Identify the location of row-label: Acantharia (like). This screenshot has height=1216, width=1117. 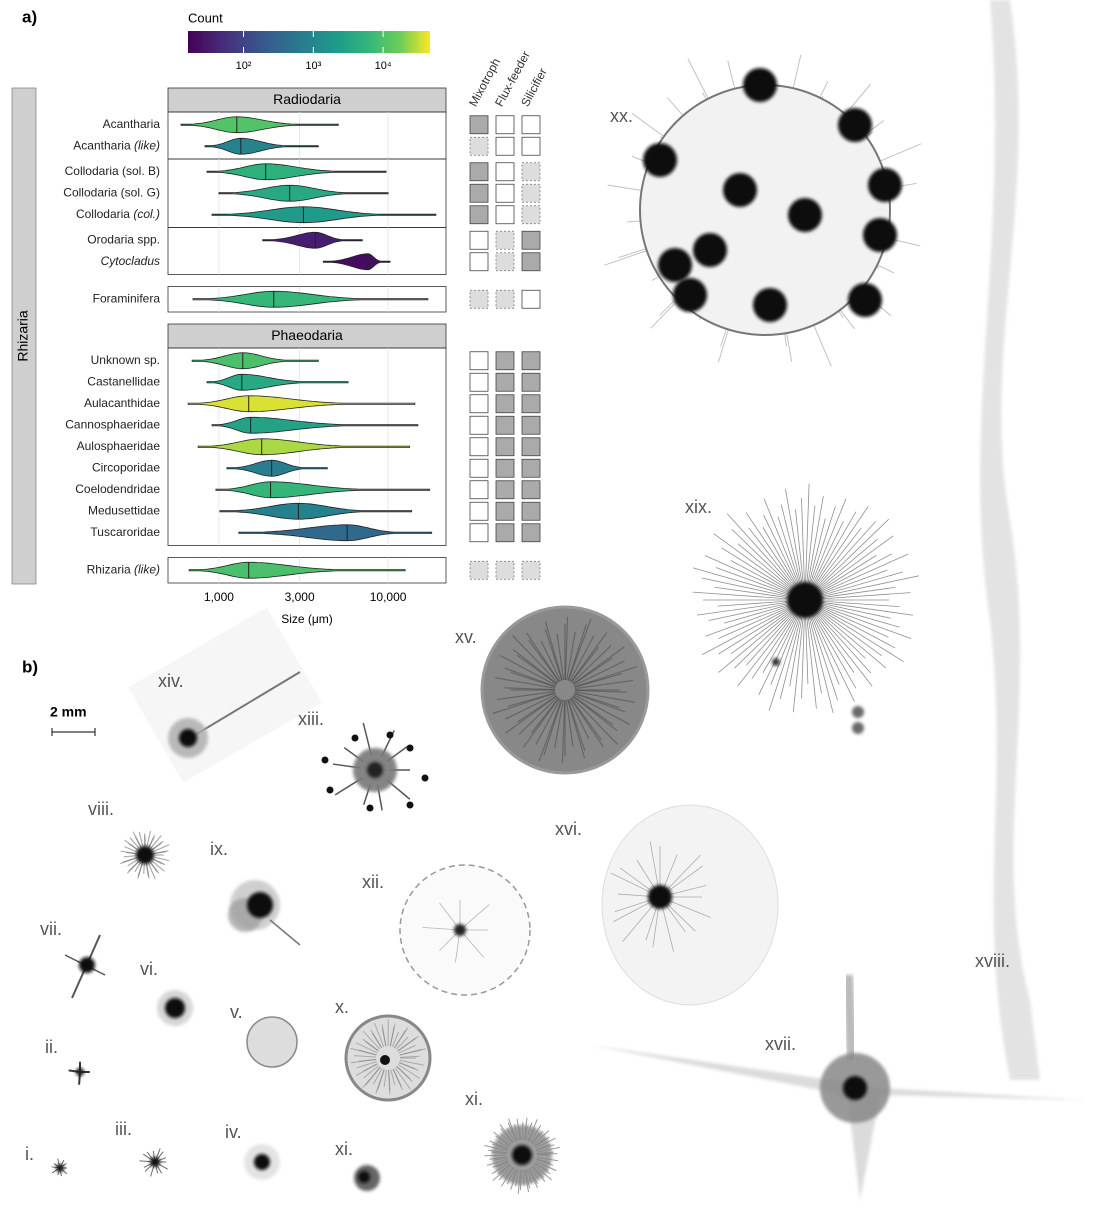
(116, 145).